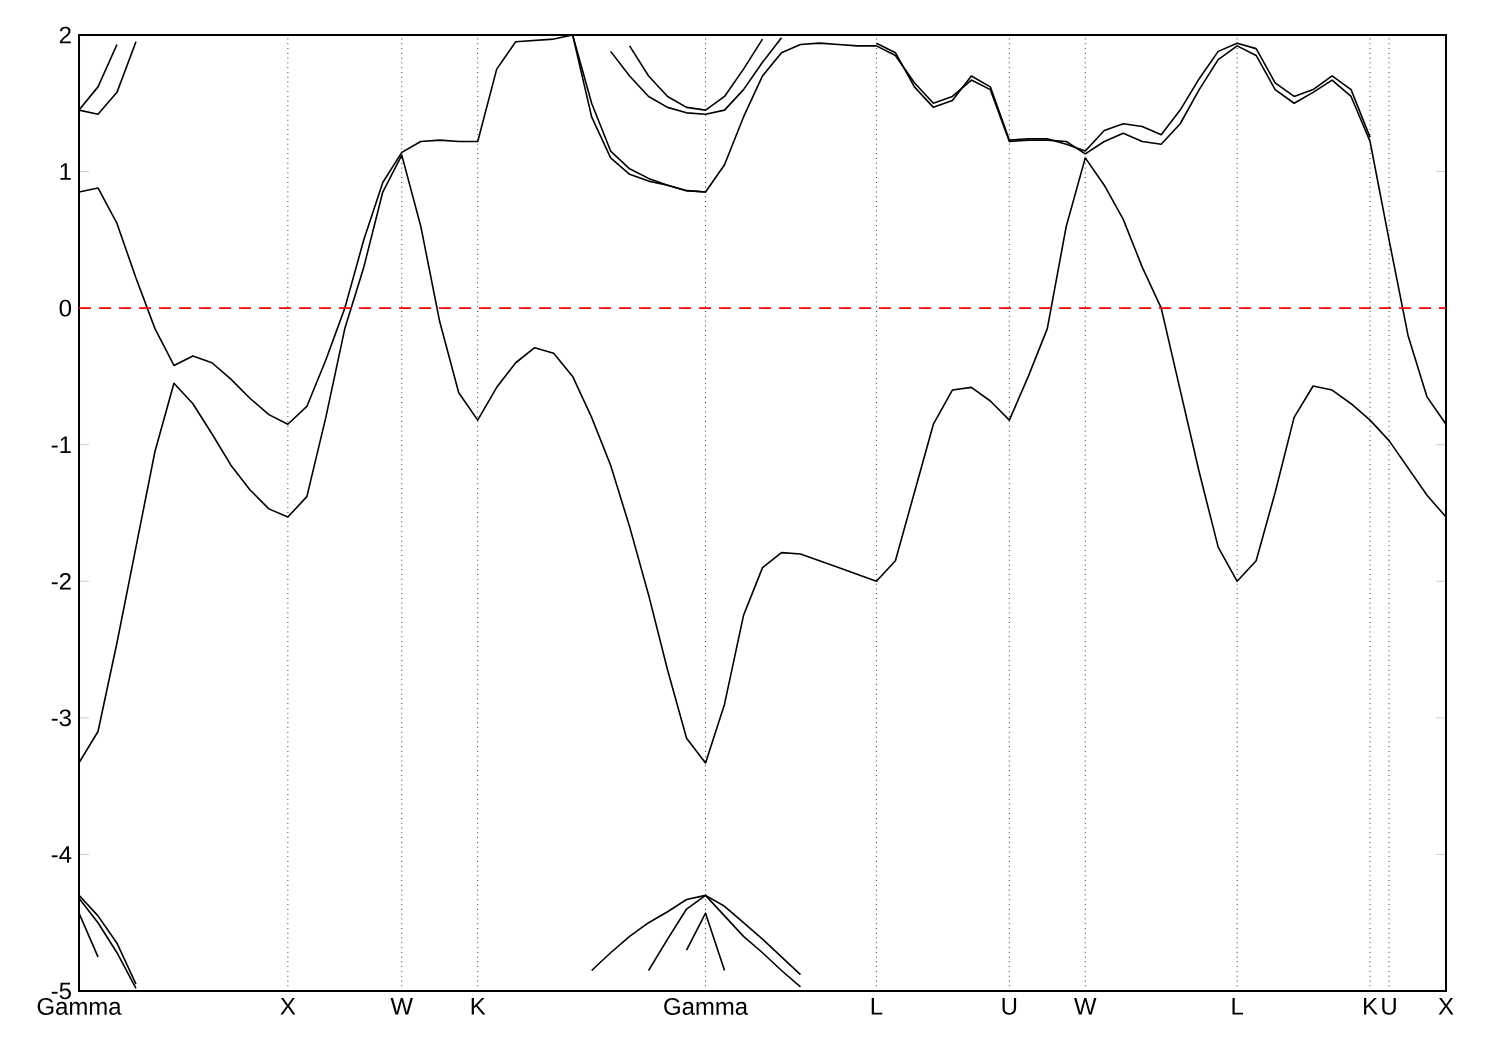 Image resolution: width=1500 pixels, height=1050 pixels. What do you see at coordinates (65, 171) in the screenshot?
I see `y-tick-label: 1` at bounding box center [65, 171].